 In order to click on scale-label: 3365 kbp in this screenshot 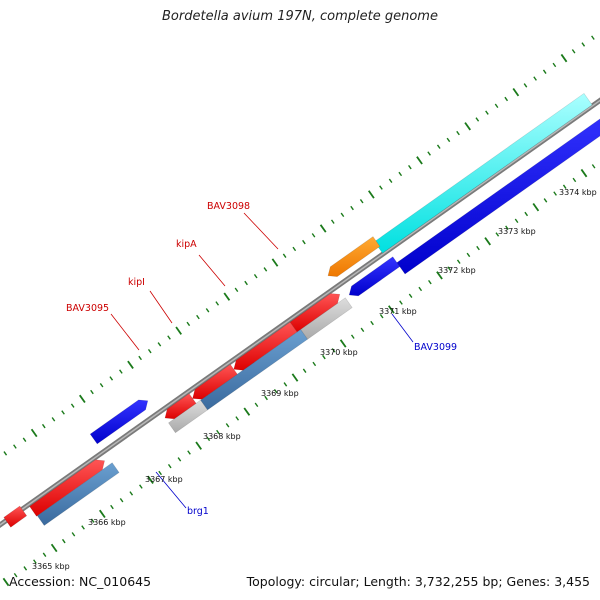, I will do `click(51, 566)`.